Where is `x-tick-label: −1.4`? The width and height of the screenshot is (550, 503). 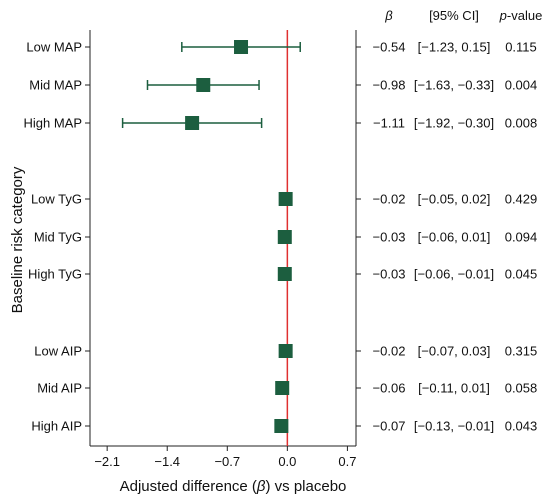
x-tick-label: −1.4 is located at coordinates (167, 461).